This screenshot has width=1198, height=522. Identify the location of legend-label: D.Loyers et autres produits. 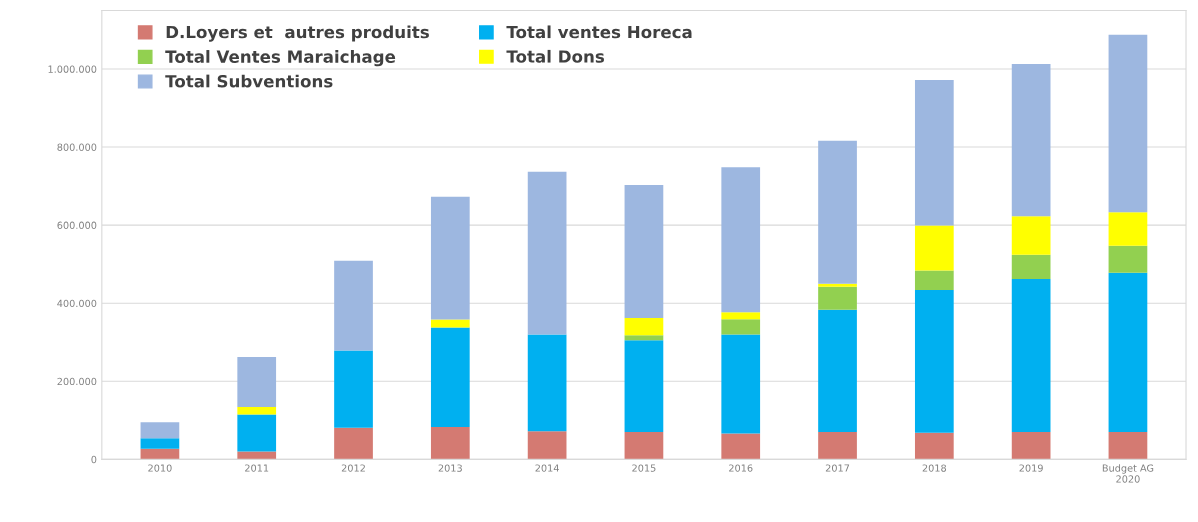
(297, 33).